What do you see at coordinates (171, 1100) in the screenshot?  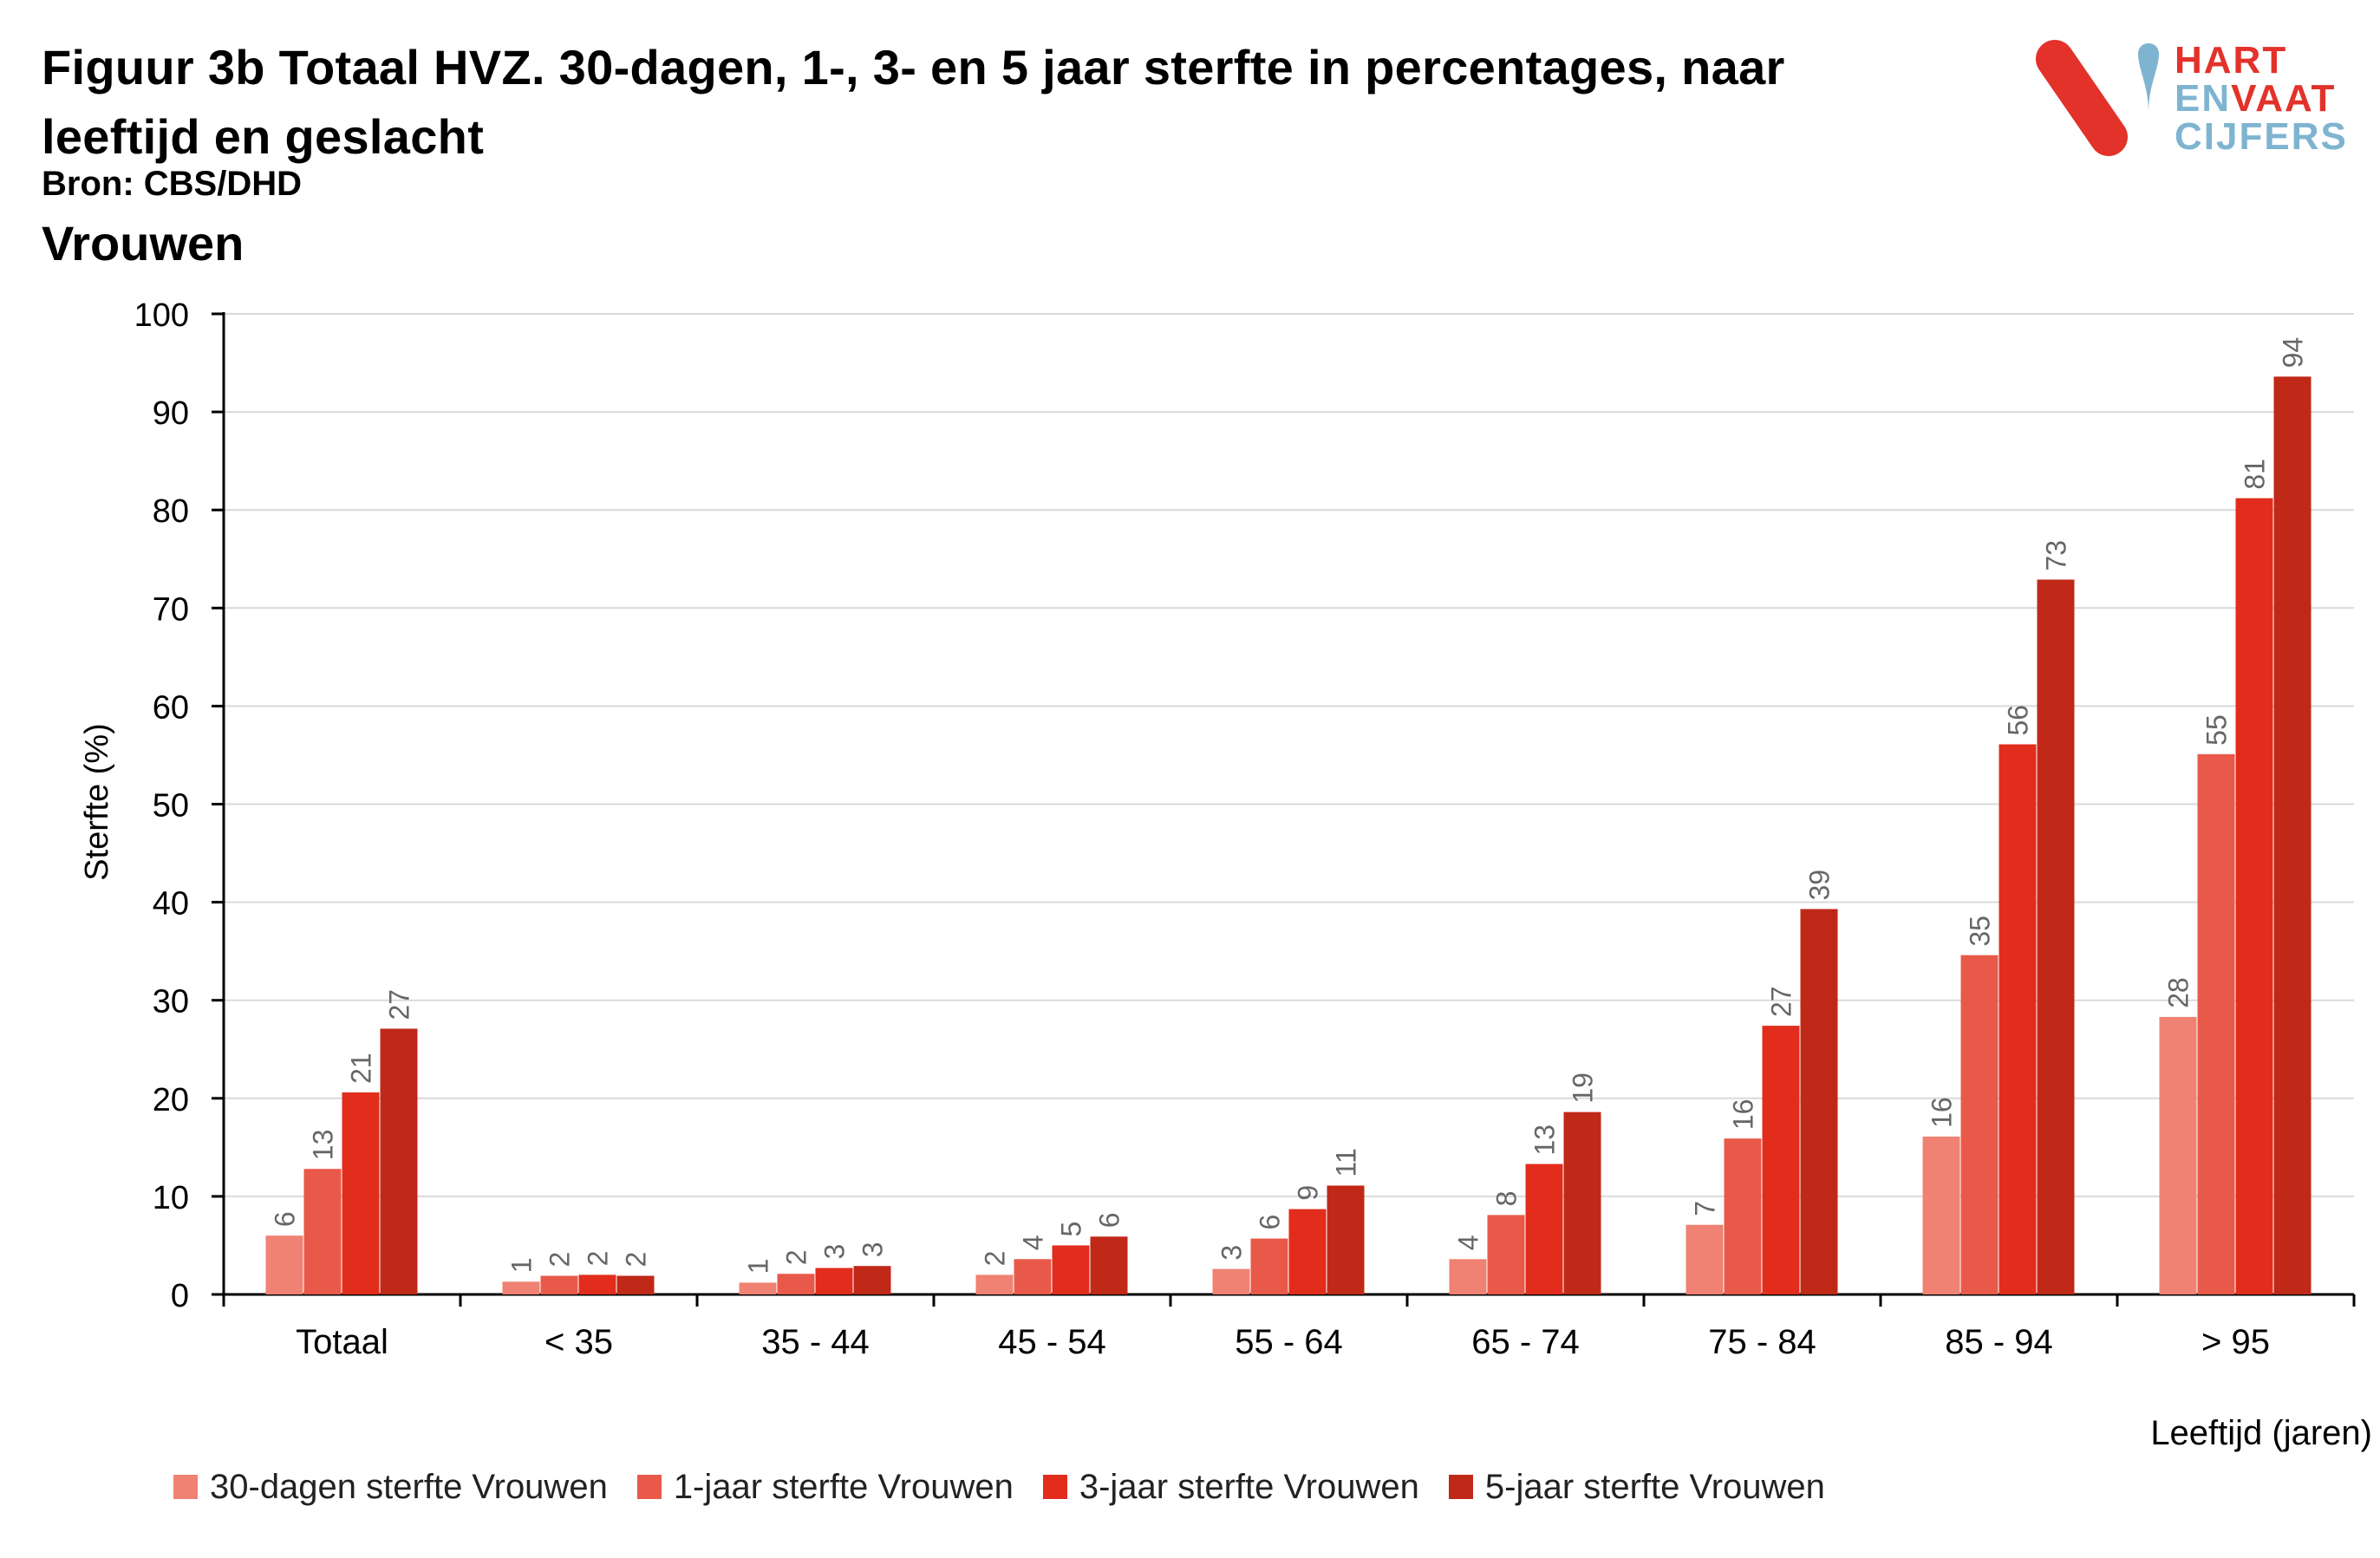 I see `y-tick-label: 20` at bounding box center [171, 1100].